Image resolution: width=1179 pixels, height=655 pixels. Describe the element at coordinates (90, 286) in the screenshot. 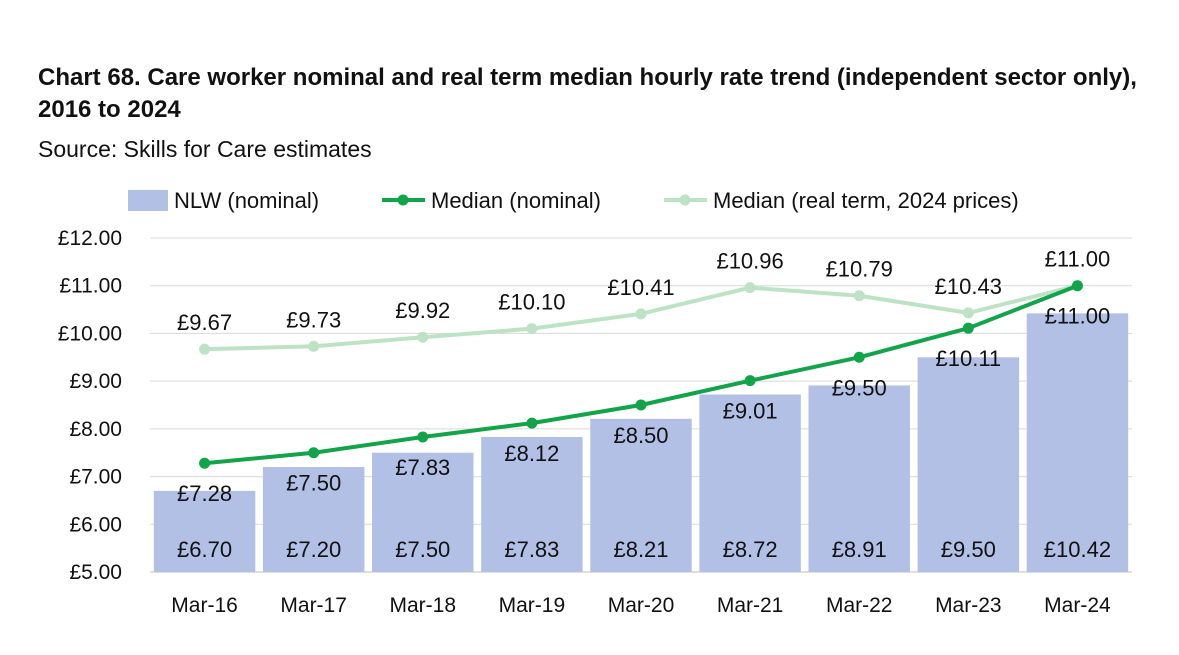

I see `y-tick-label: £11.00` at that location.